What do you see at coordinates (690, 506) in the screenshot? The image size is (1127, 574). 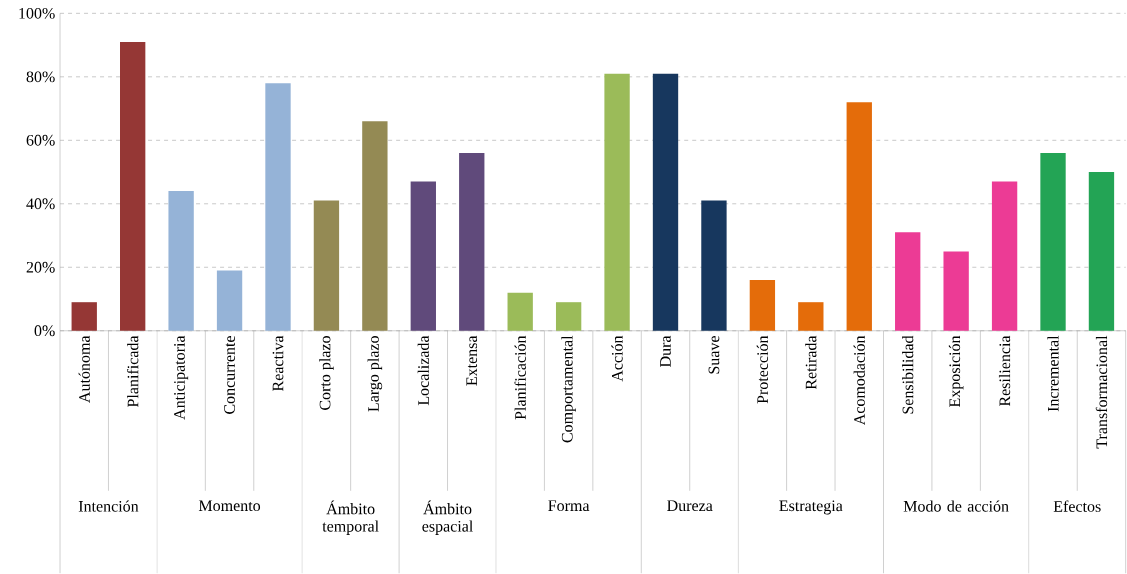 I see `text: Dureza` at bounding box center [690, 506].